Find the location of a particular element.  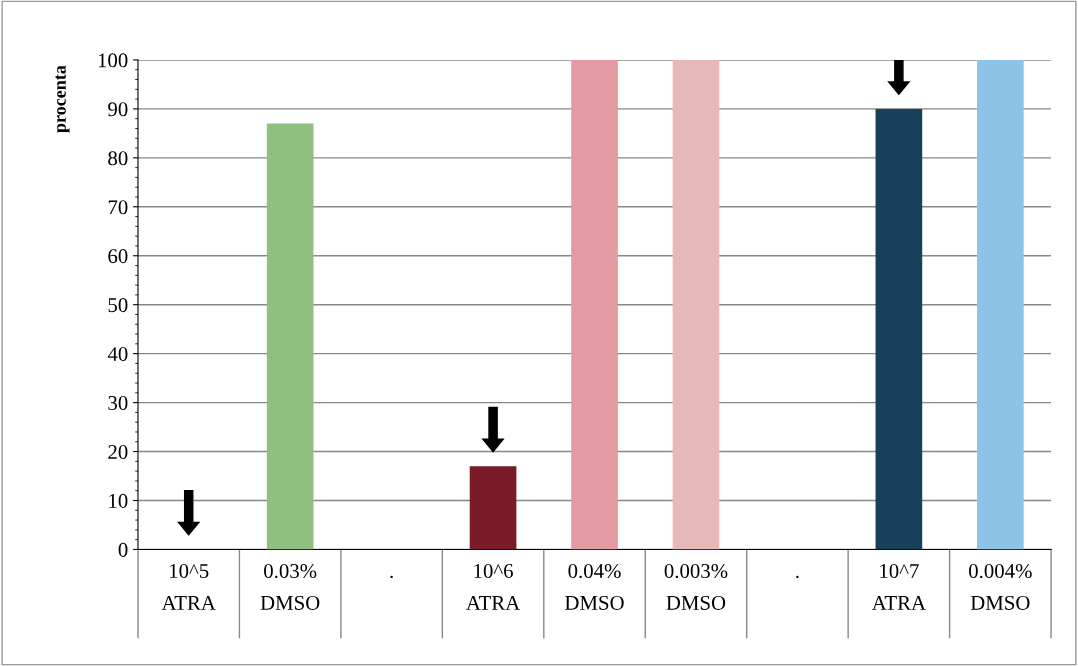

x-tick-label: 0.03% DMSO is located at coordinates (290, 586).